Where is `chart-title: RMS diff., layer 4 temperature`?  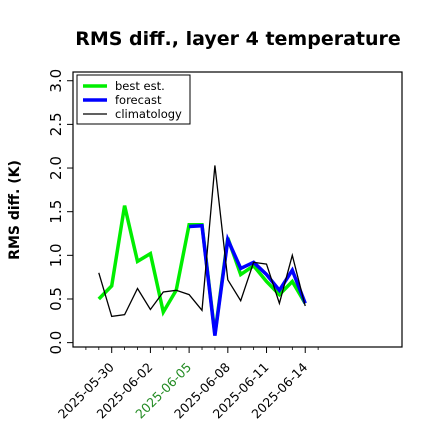 chart-title: RMS diff., layer 4 temperature is located at coordinates (238, 39).